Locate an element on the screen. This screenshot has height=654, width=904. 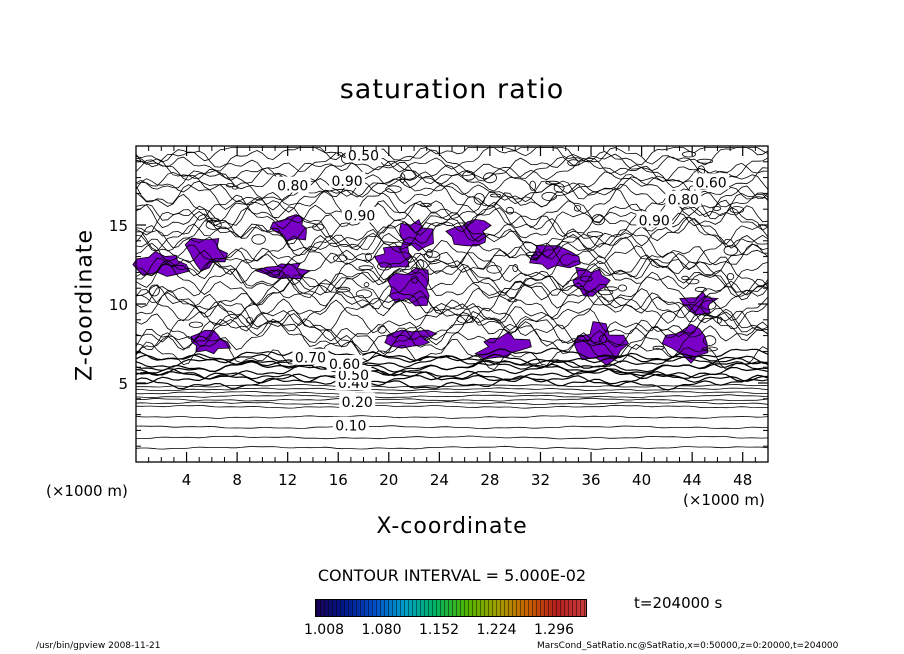
x-tick-label: 8 is located at coordinates (237, 480).